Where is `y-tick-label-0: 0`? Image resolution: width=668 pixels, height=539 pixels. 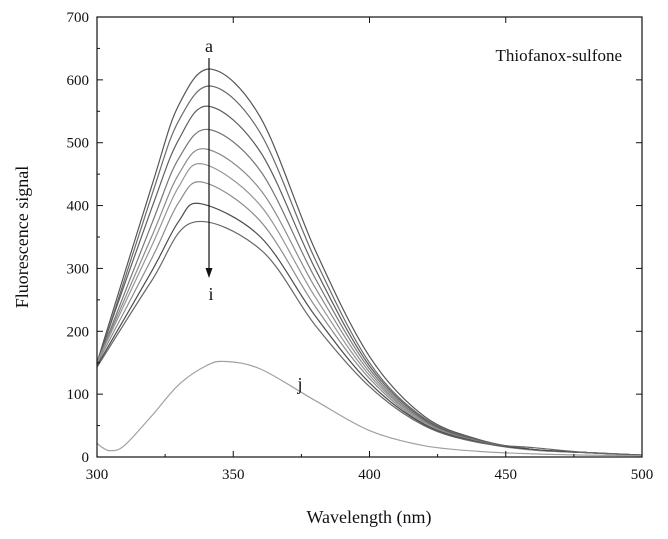 y-tick-label-0: 0 is located at coordinates (86, 458).